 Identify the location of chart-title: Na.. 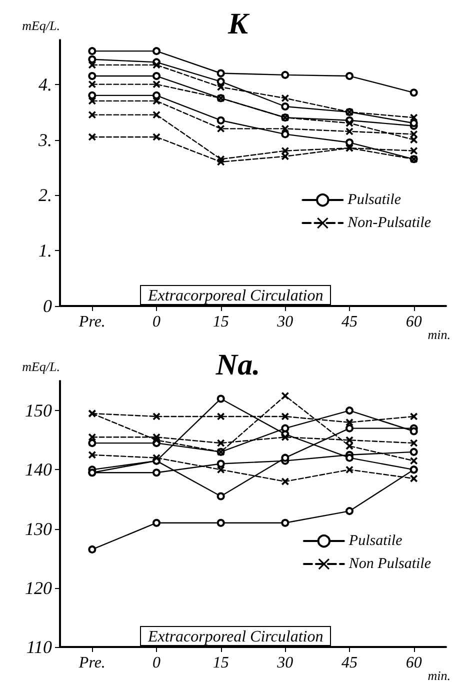
(237, 365).